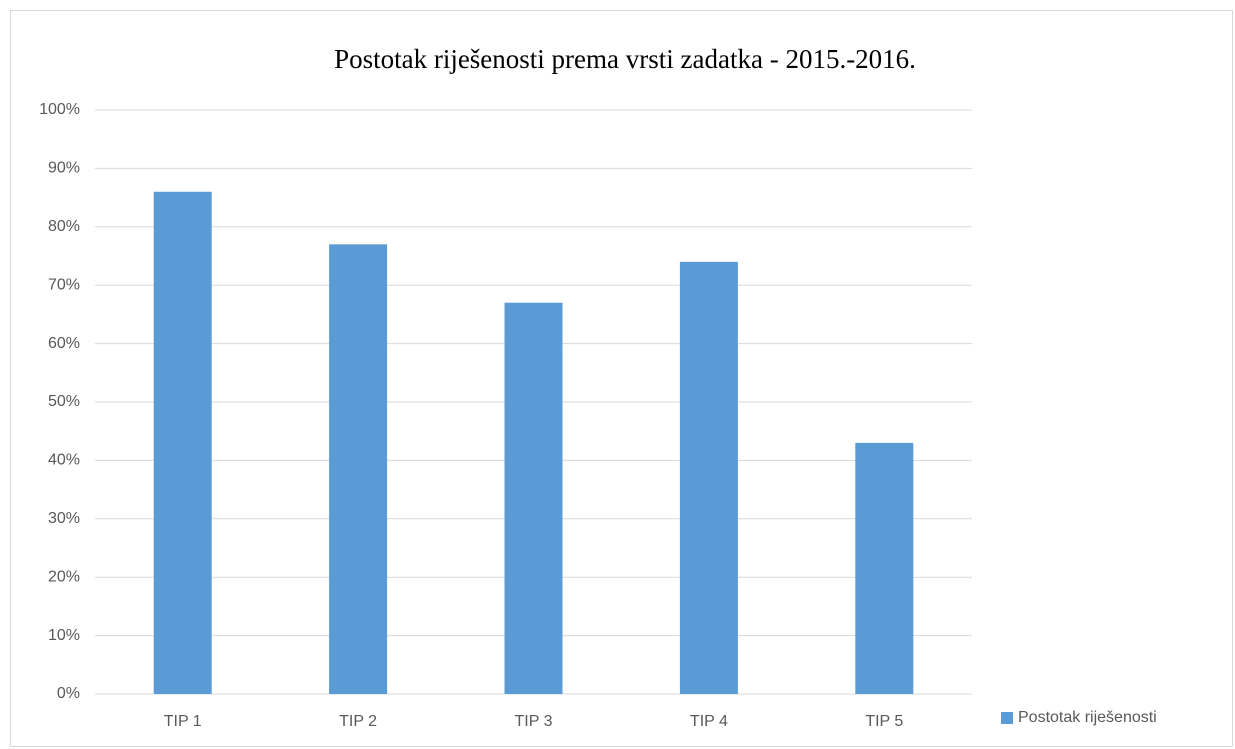  What do you see at coordinates (64, 284) in the screenshot?
I see `y-tick-label: 70%` at bounding box center [64, 284].